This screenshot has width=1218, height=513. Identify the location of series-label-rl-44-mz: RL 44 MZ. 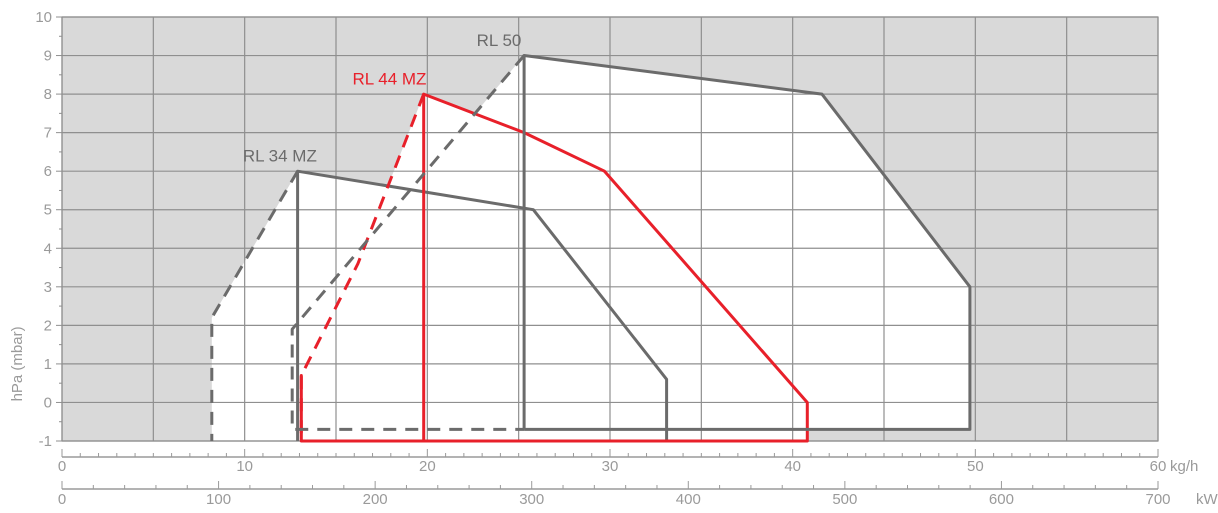
(389, 78).